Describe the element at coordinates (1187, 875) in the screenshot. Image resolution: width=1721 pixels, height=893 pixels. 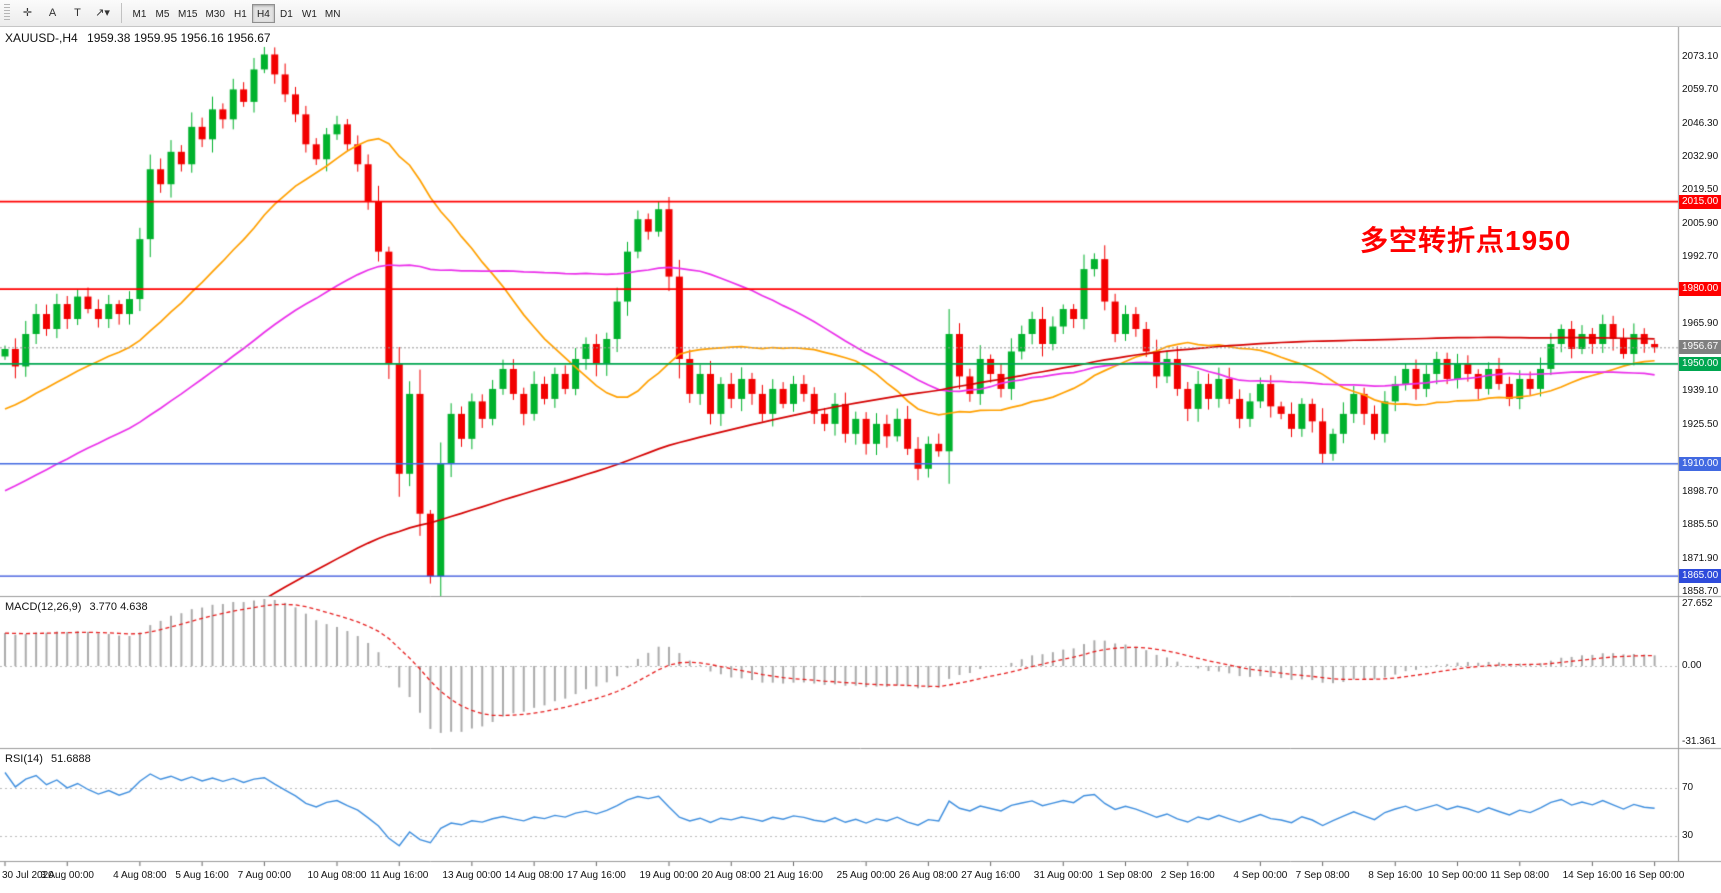
I see `time-axis-label: 2 Sep 16:00` at that location.